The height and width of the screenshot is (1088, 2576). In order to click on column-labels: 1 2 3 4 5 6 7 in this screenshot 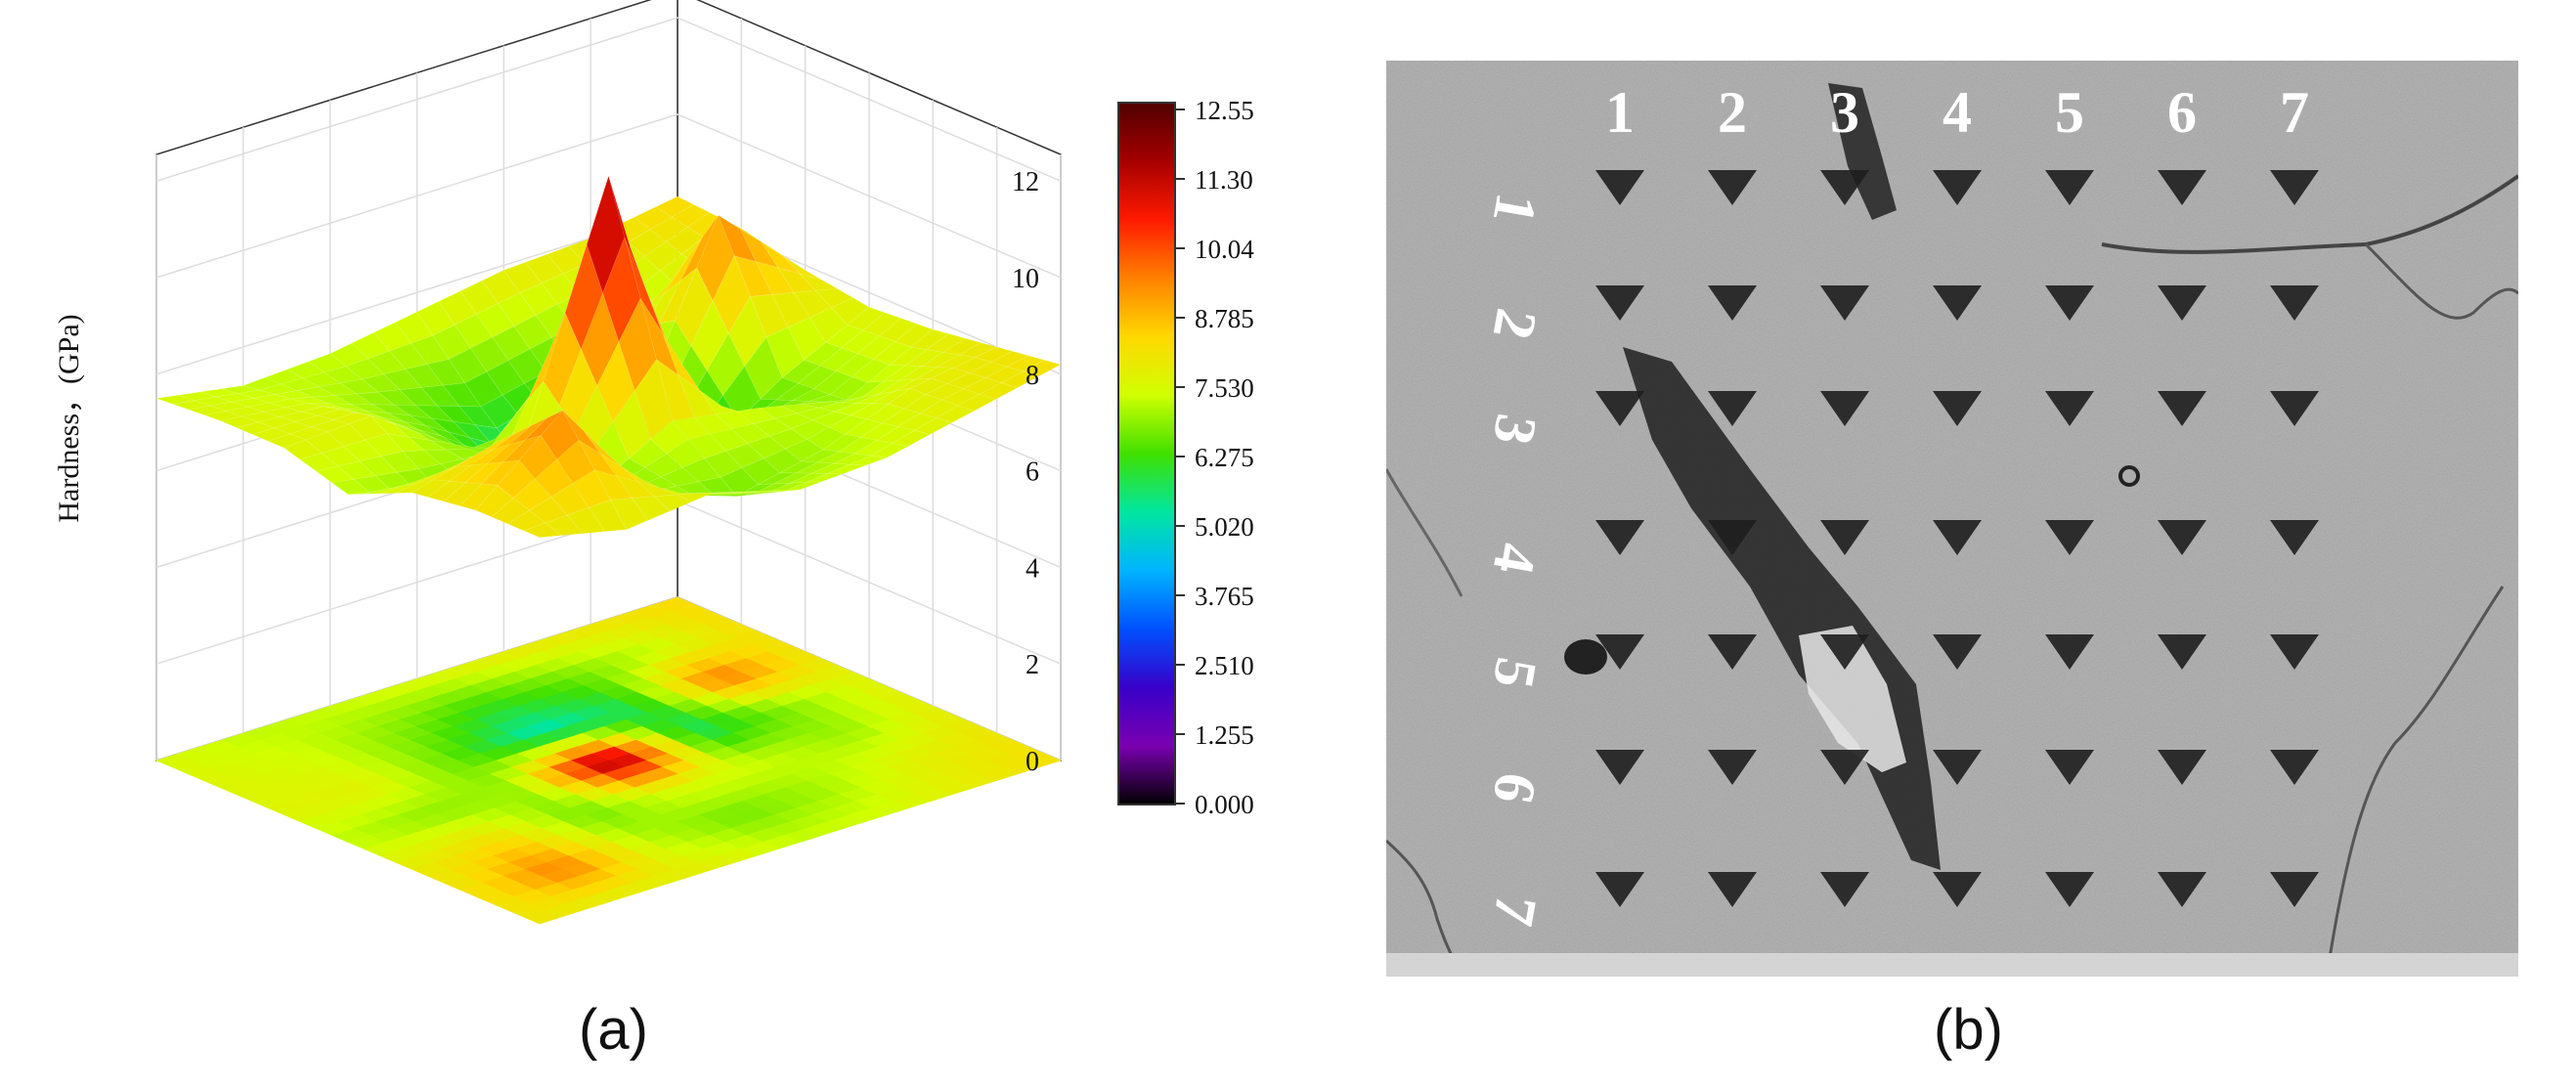, I will do `click(1957, 112)`.